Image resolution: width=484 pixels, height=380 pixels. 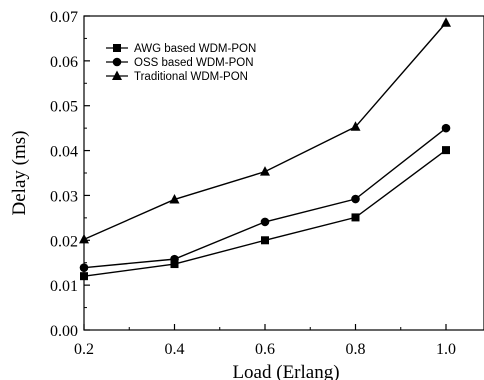 What do you see at coordinates (356, 349) in the screenshot?
I see `x-tick-label: 0.8` at bounding box center [356, 349].